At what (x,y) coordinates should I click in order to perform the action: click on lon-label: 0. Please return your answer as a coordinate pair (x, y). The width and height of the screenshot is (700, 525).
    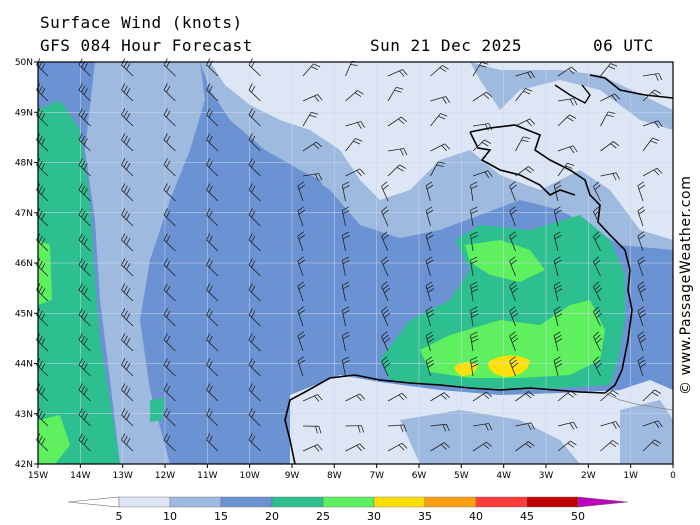
    Looking at the image, I should click on (673, 476).